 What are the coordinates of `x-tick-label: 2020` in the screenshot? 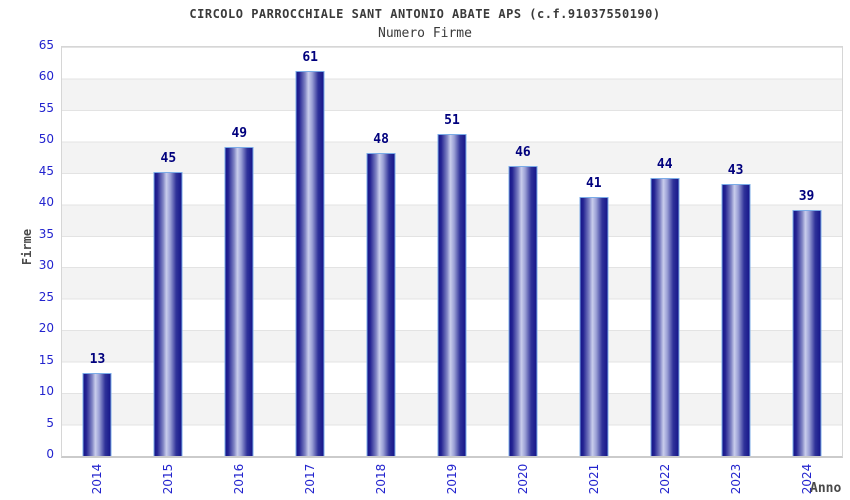 It's located at (523, 479).